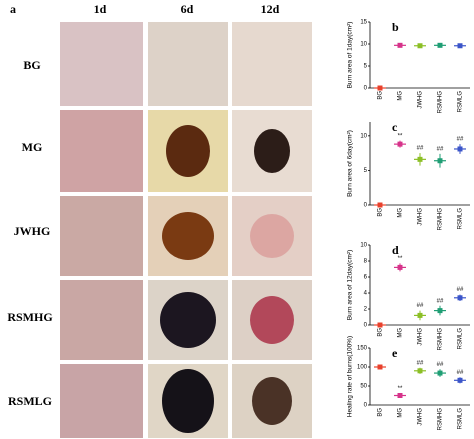 The width and height of the screenshot is (474, 439). Describe the element at coordinates (395, 250) in the screenshot. I see `panel-label: d` at that location.